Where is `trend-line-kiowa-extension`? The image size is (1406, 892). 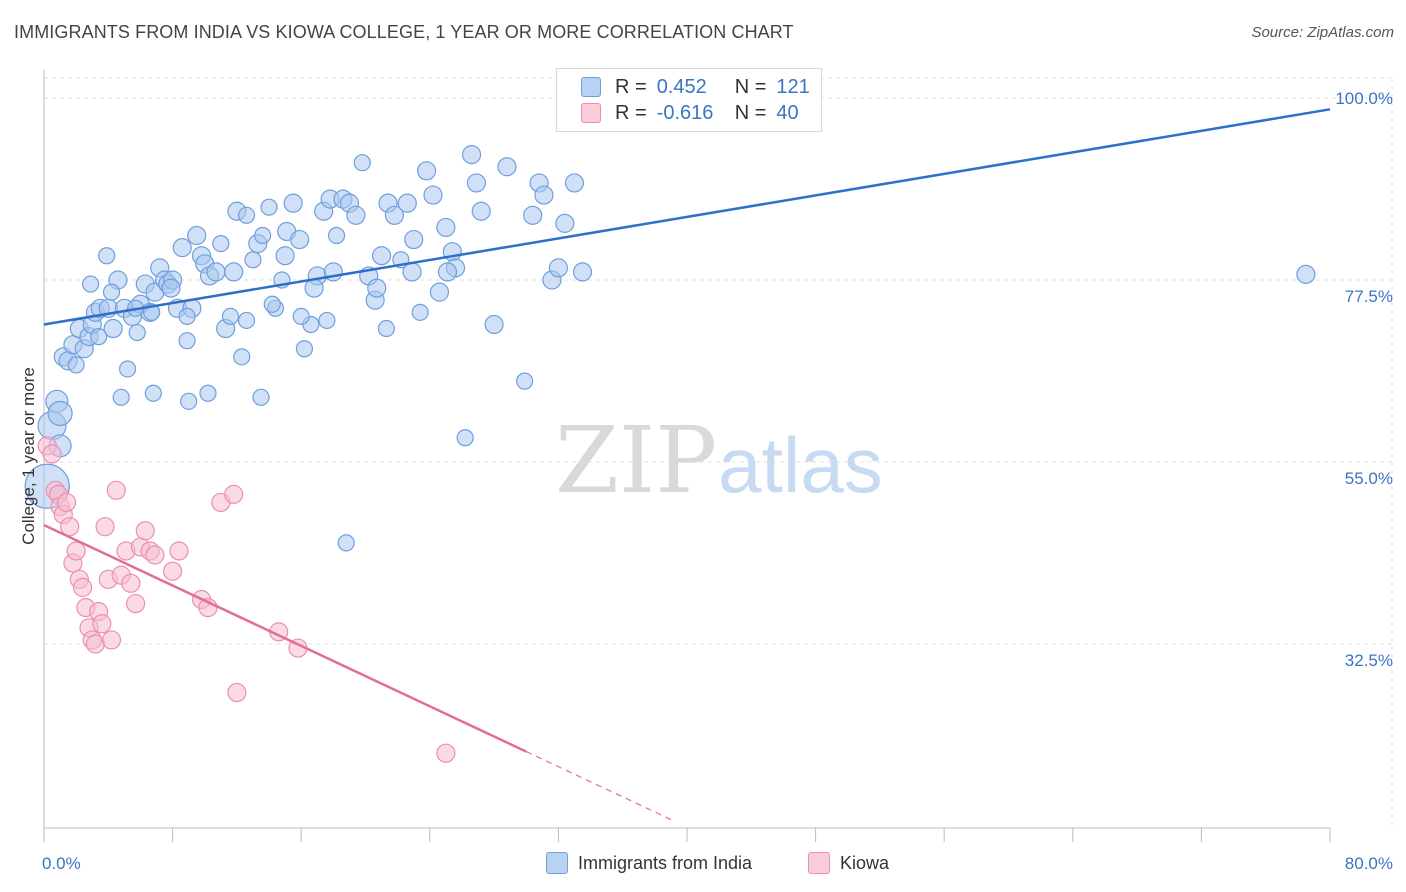
trend-line-kiowa-extension is located at coordinates (598, 786).